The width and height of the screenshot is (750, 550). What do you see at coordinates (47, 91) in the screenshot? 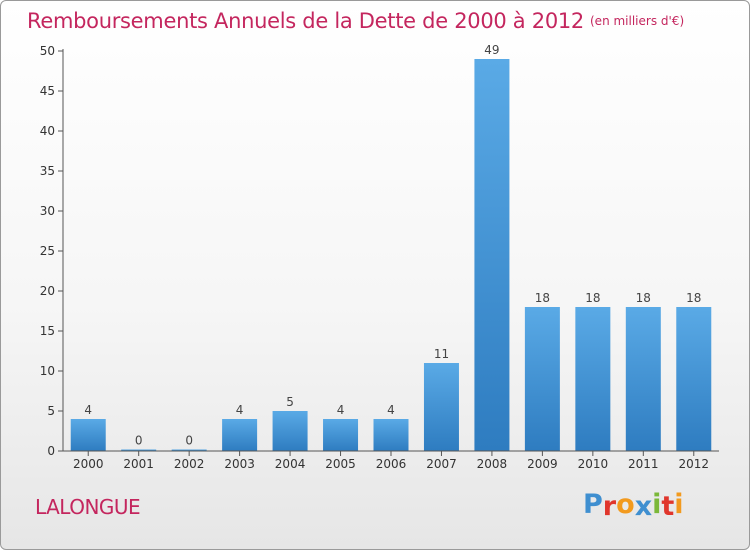
I see `y-tick-label: 45` at bounding box center [47, 91].